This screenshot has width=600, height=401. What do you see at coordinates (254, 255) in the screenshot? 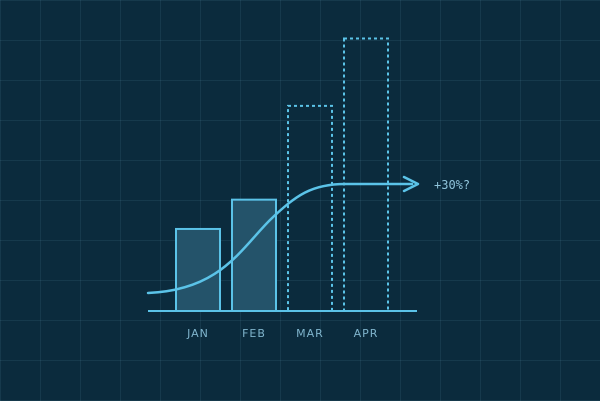
I see `bar-feb` at bounding box center [254, 255].